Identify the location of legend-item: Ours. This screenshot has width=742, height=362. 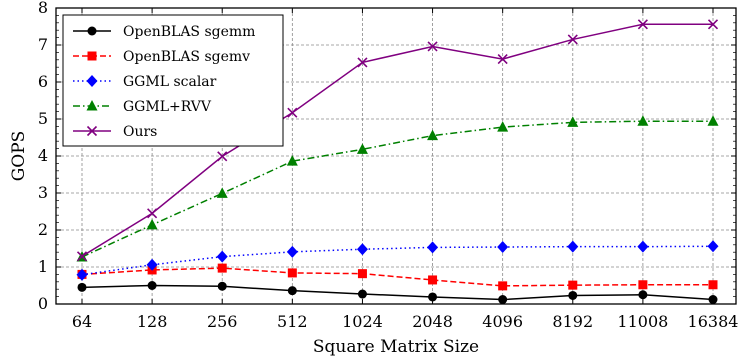
(115, 132).